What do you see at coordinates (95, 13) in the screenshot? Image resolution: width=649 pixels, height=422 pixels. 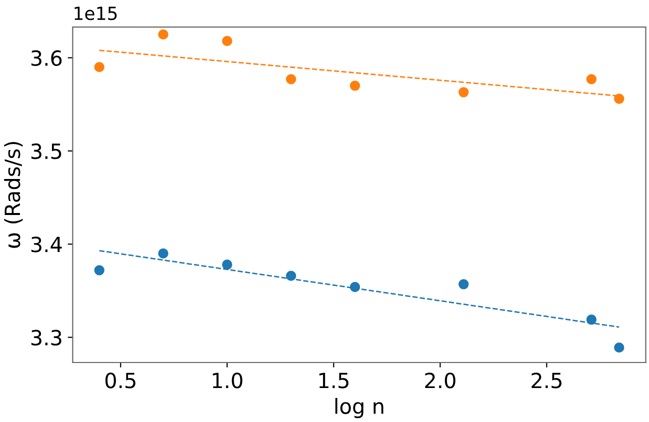 I see `text: 1e15` at bounding box center [95, 13].